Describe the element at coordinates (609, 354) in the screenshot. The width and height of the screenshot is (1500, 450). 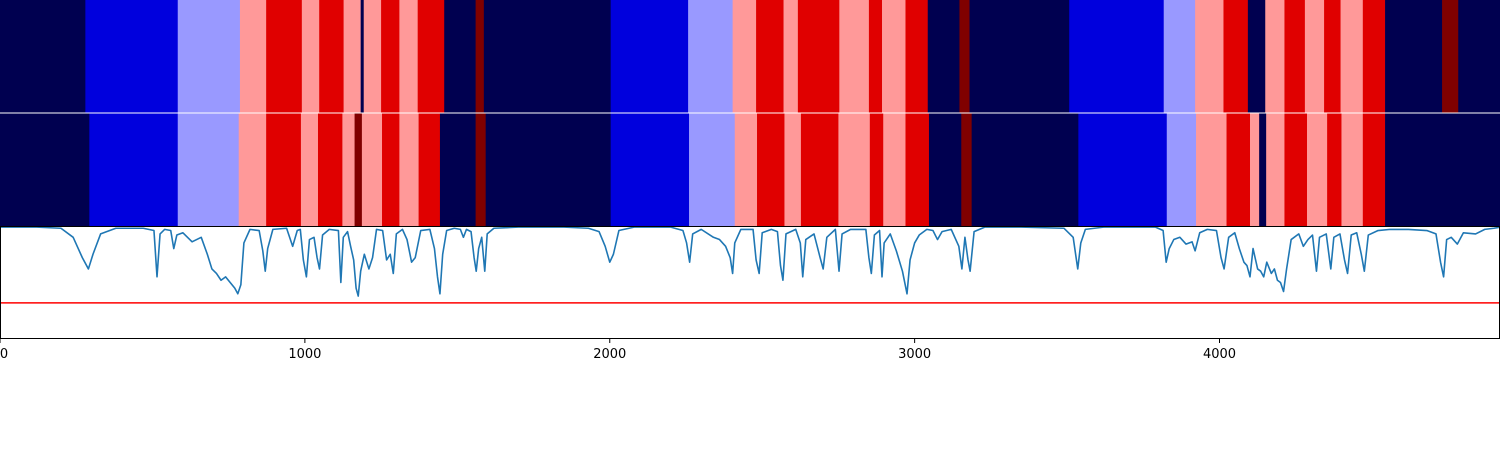
I see `x-tick-label: 2000` at that location.